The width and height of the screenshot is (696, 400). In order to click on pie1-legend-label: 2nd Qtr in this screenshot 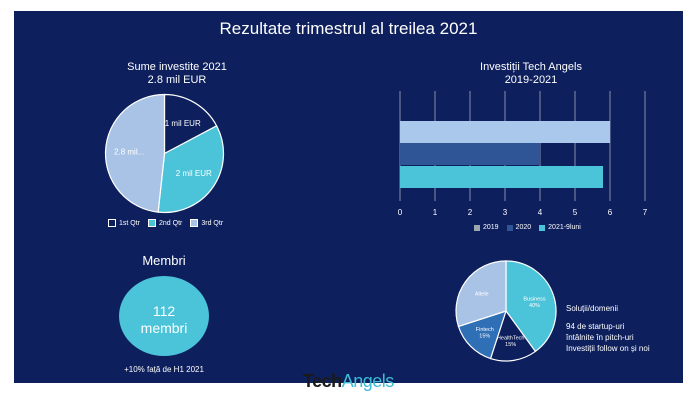, I will do `click(171, 223)`.